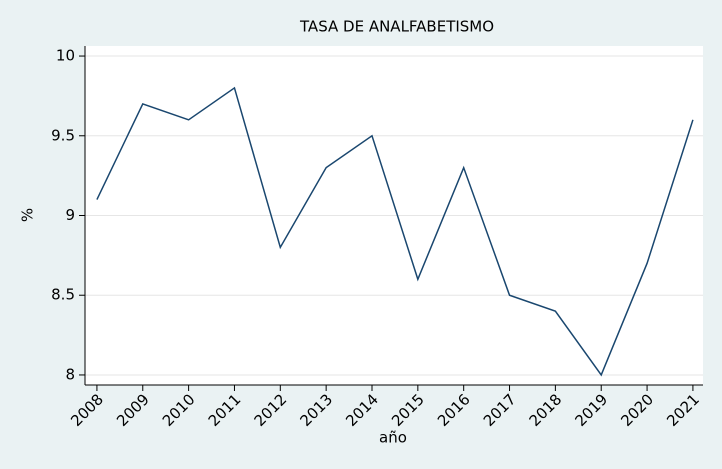  I want to click on y-axis-label: %, so click(28, 215).